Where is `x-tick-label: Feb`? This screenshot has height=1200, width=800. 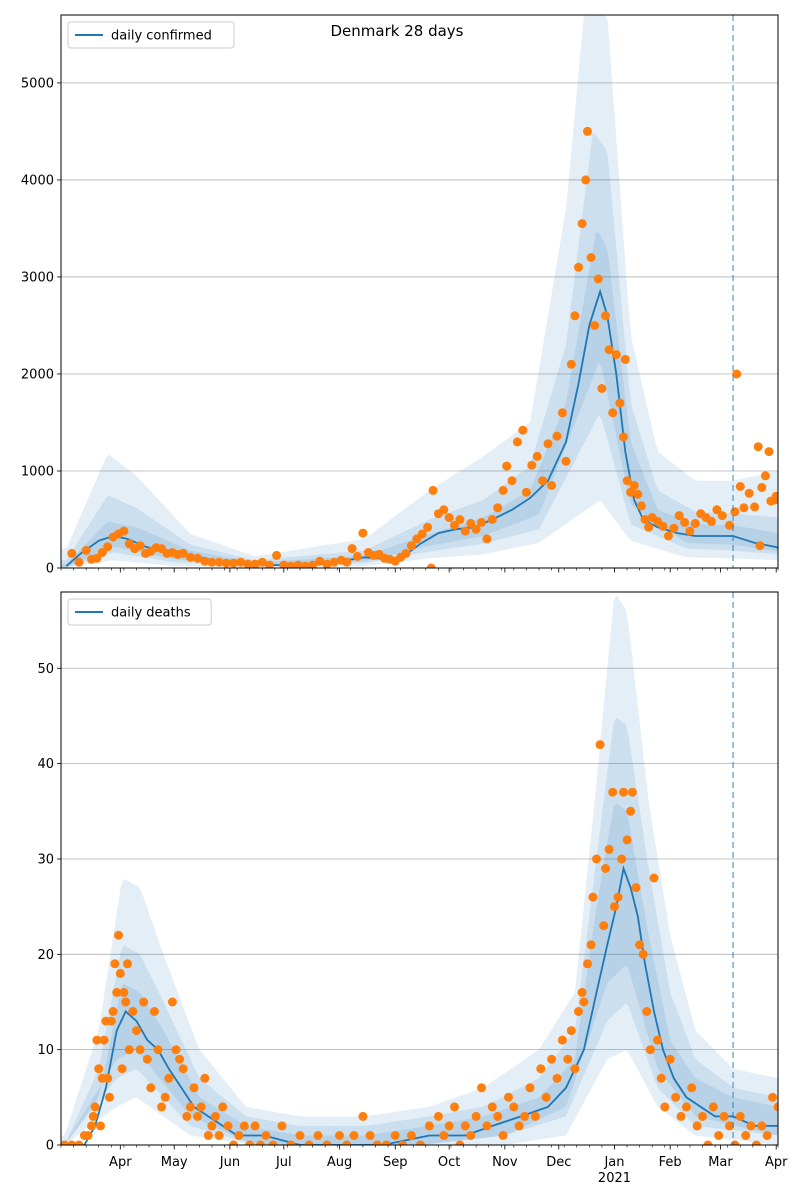 x-tick-label: Feb is located at coordinates (670, 1162).